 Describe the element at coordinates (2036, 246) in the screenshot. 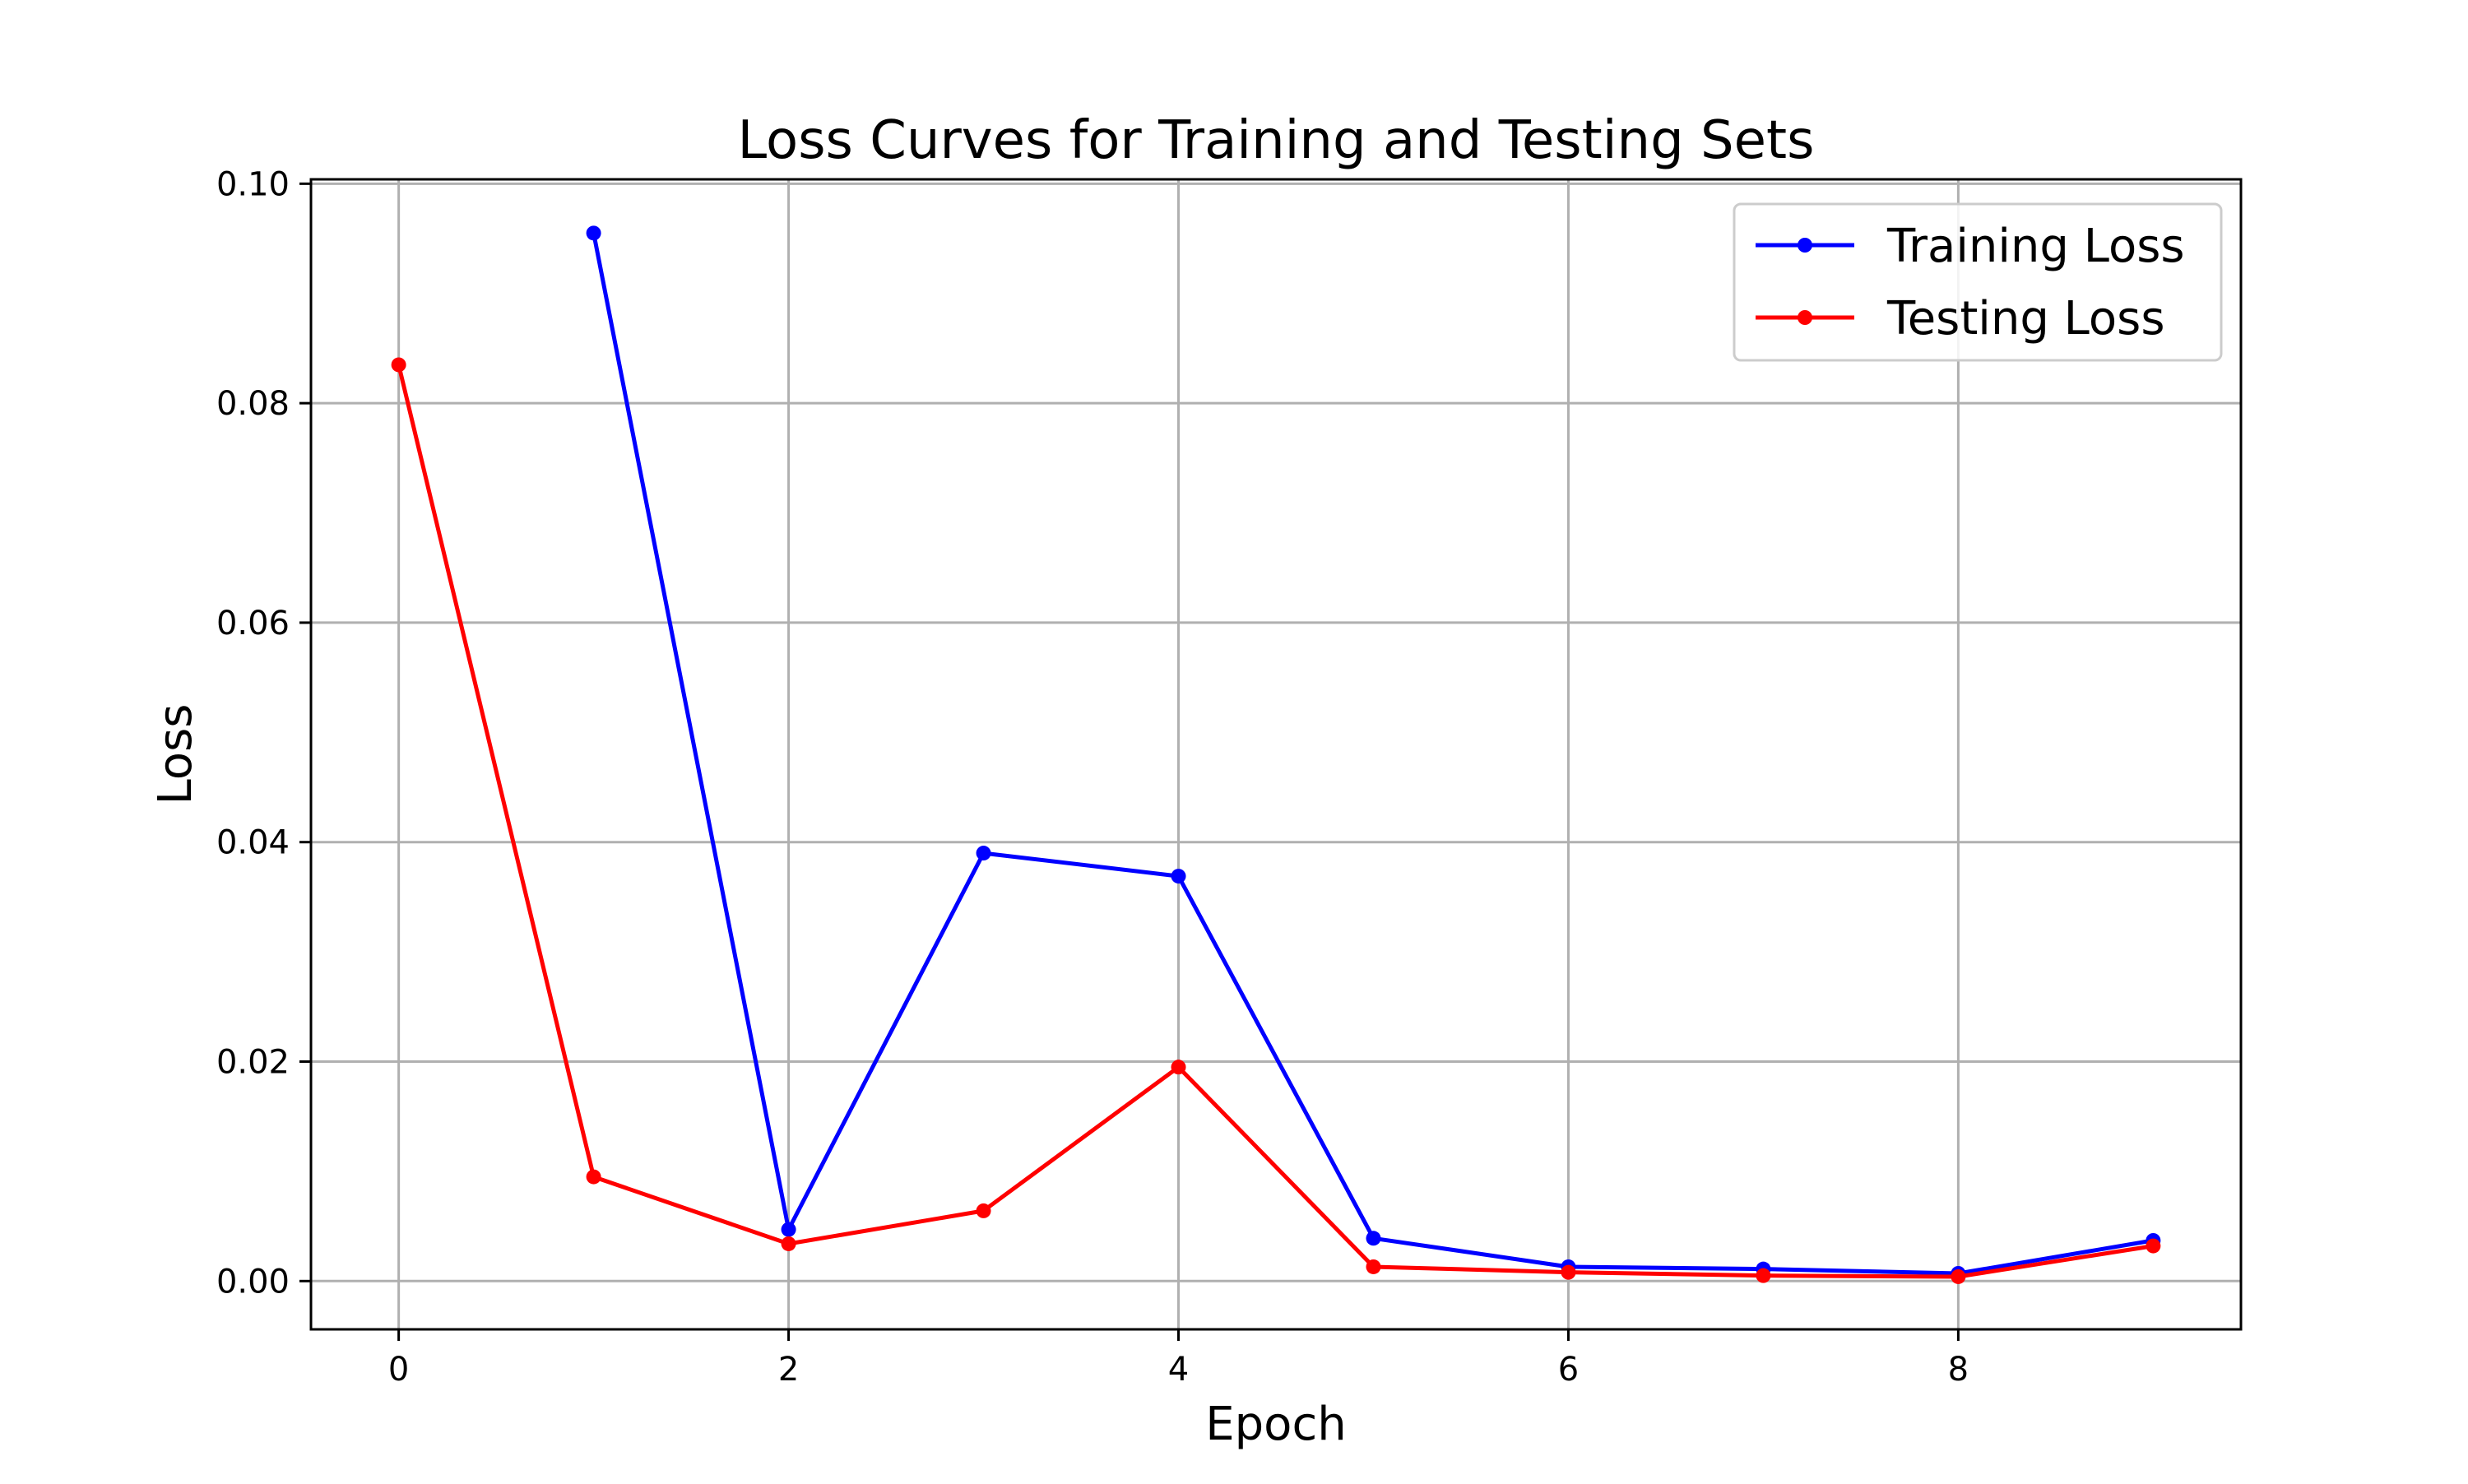

I see `legend-label: Training Loss` at that location.